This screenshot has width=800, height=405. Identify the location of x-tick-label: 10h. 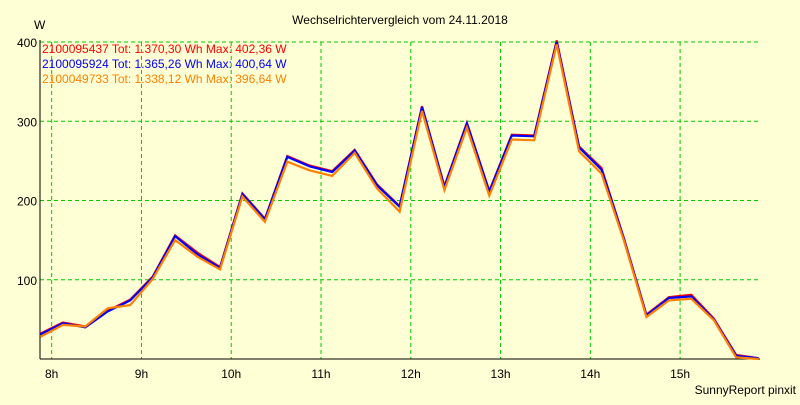
(231, 374).